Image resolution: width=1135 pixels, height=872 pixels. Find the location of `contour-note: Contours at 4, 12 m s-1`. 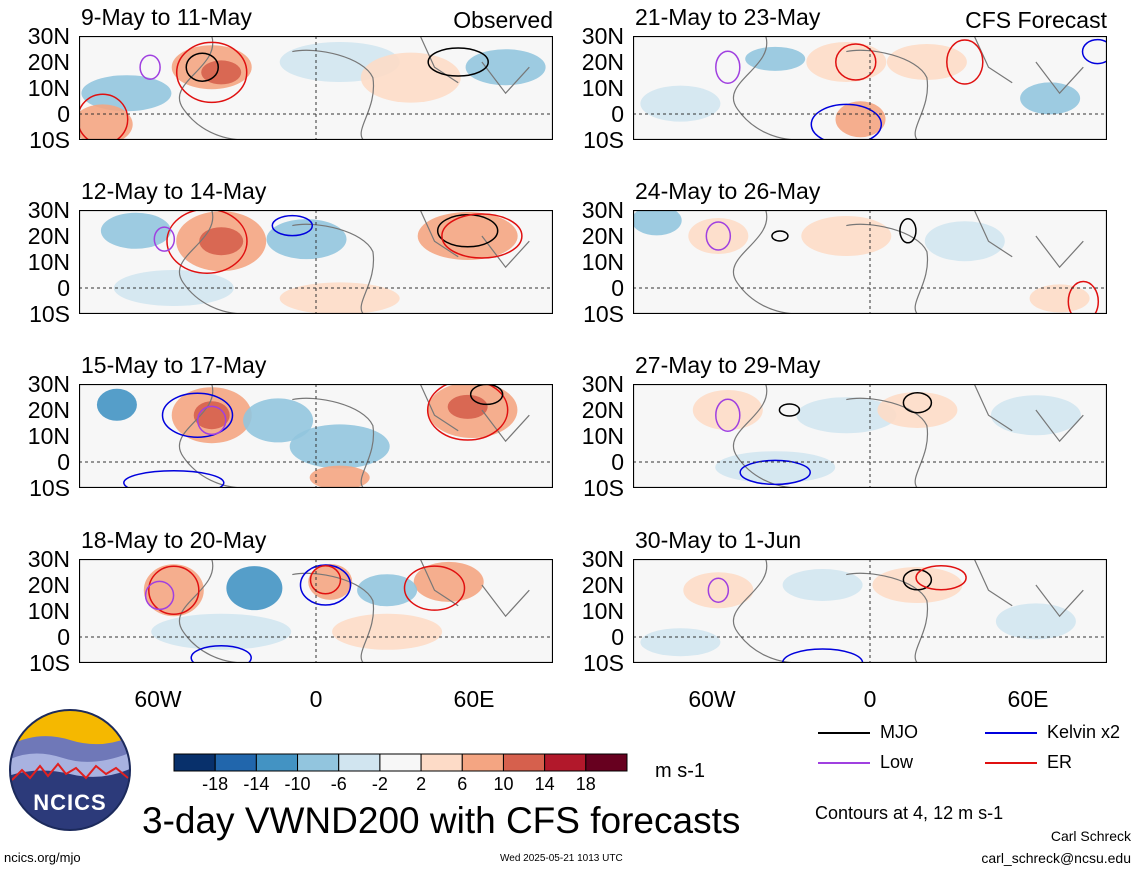

contour-note: Contours at 4, 12 m s-1 is located at coordinates (909, 813).